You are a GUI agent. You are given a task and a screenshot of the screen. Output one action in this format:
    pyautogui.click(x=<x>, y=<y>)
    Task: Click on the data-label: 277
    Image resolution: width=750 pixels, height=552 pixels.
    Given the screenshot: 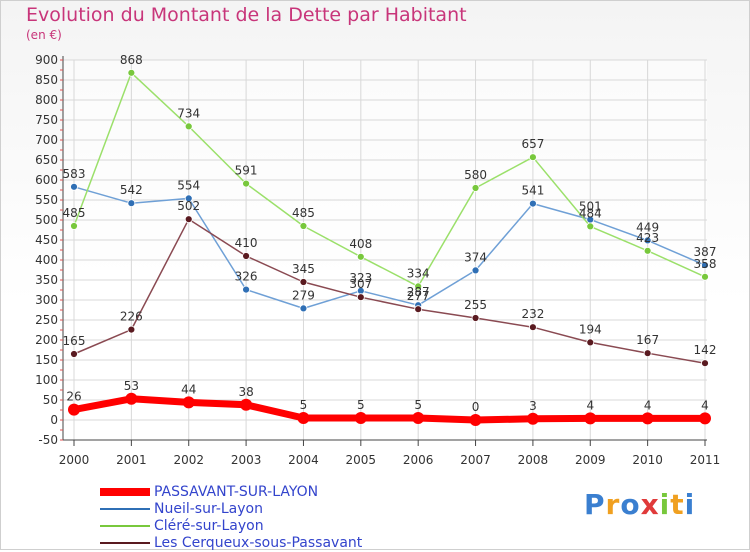 What is the action you would take?
    pyautogui.click(x=418, y=296)
    